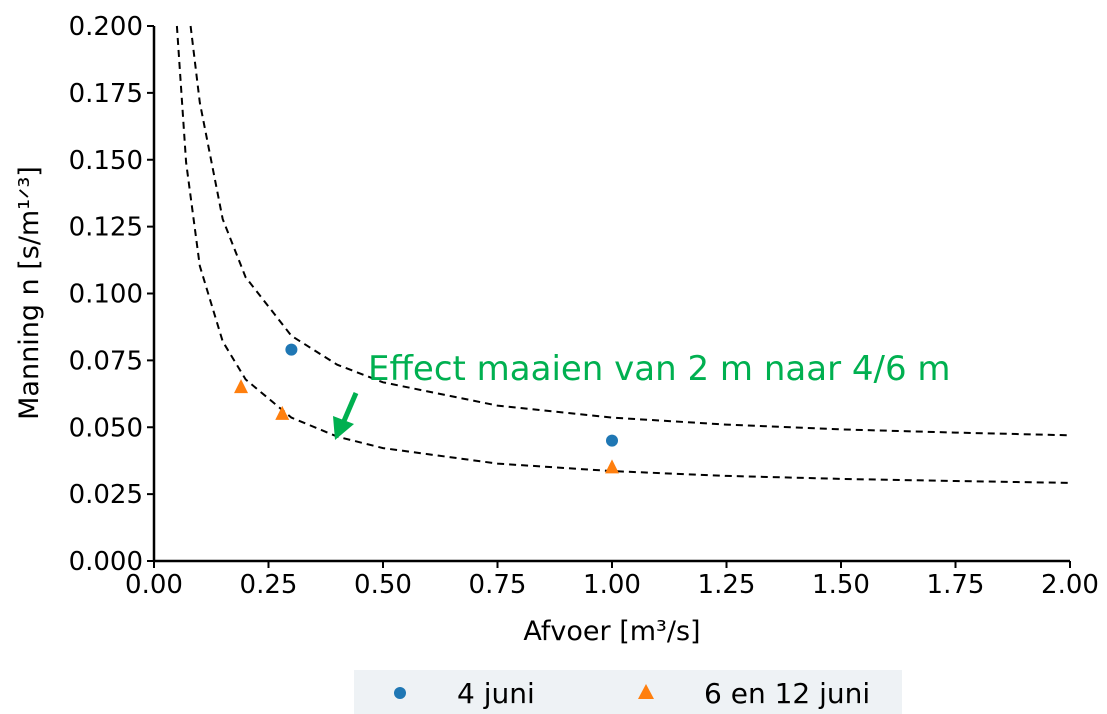  Describe the element at coordinates (106, 428) in the screenshot. I see `y-tick-label-0.050: 0.050` at that location.